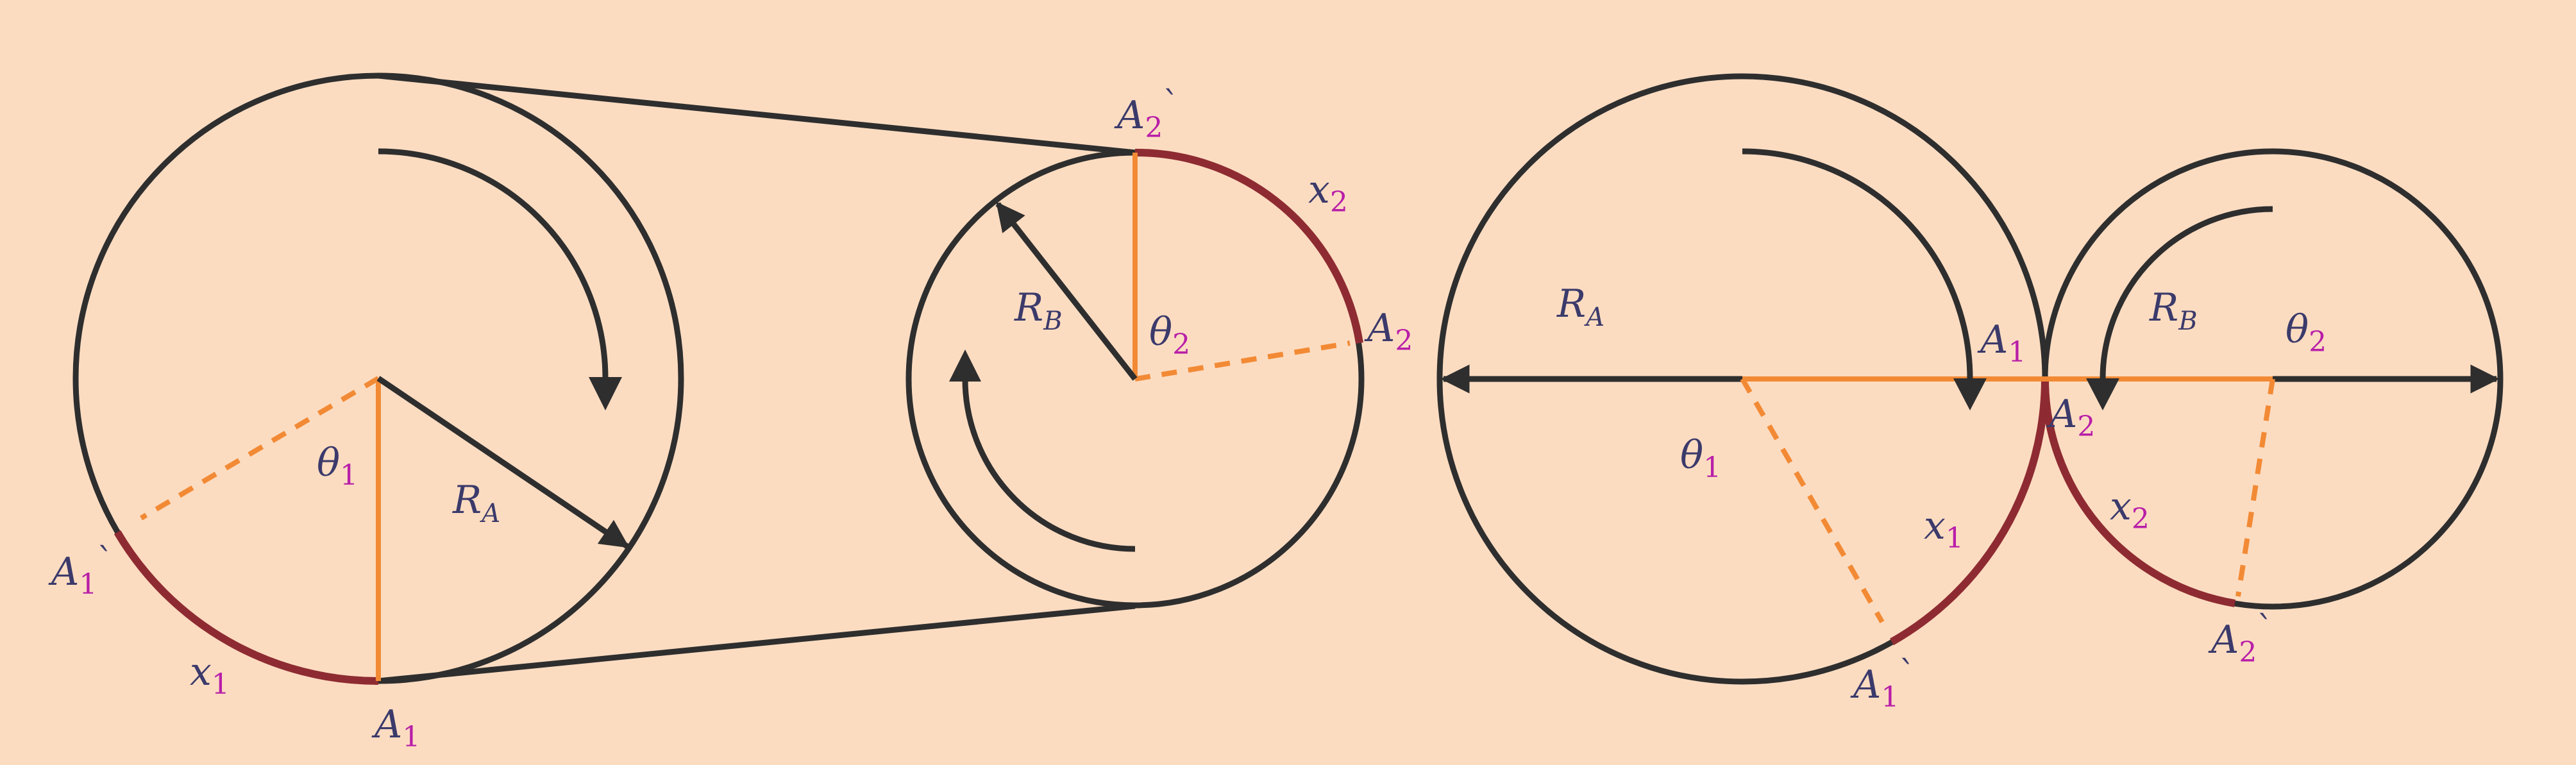  I want to click on label-a2-prime-left: A2`, so click(1146, 114).